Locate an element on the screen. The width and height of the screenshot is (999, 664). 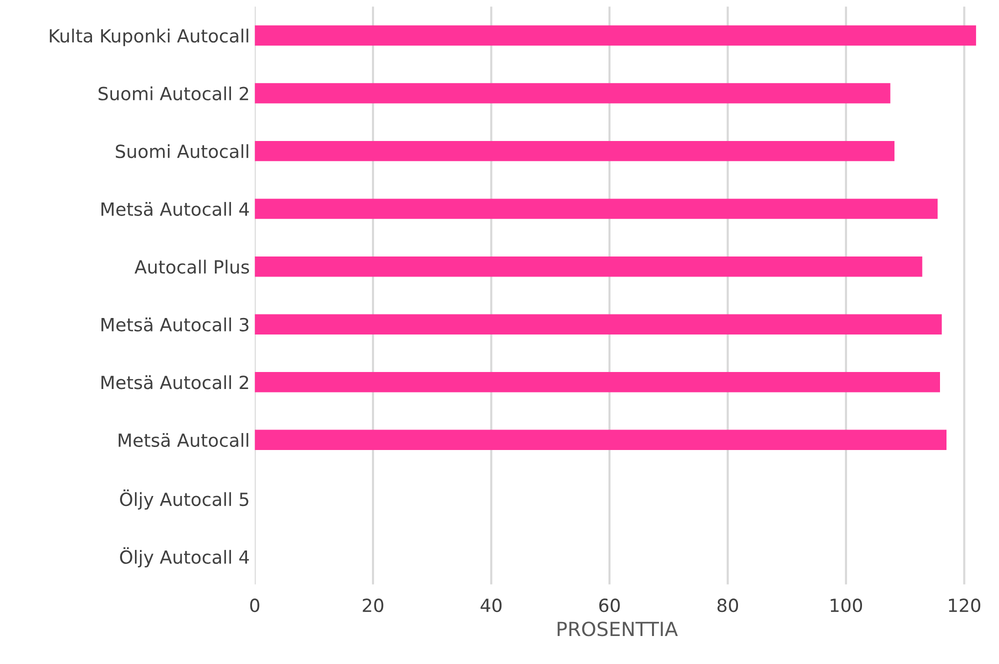
x-tick-label: 60 is located at coordinates (609, 605).